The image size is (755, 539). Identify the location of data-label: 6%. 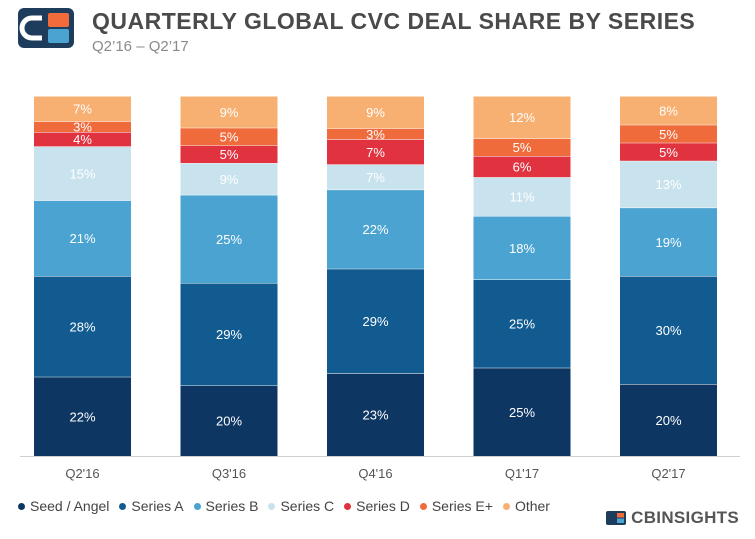
(522, 167).